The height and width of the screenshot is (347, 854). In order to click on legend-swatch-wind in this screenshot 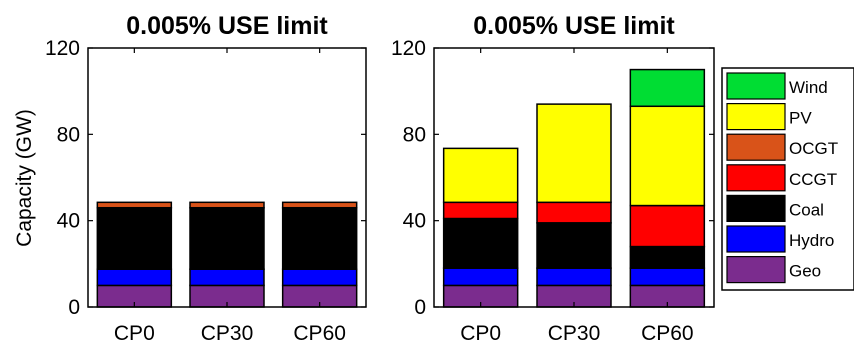, I will do `click(756, 86)`.